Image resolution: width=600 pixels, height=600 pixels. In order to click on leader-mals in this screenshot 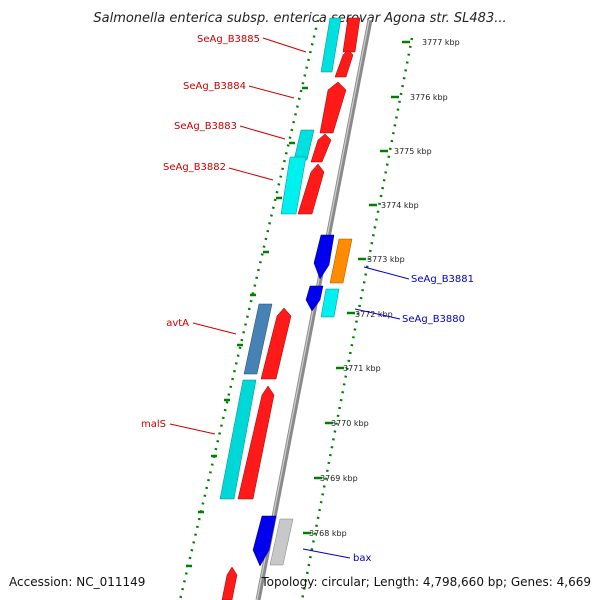, I will do `click(192, 429)`.